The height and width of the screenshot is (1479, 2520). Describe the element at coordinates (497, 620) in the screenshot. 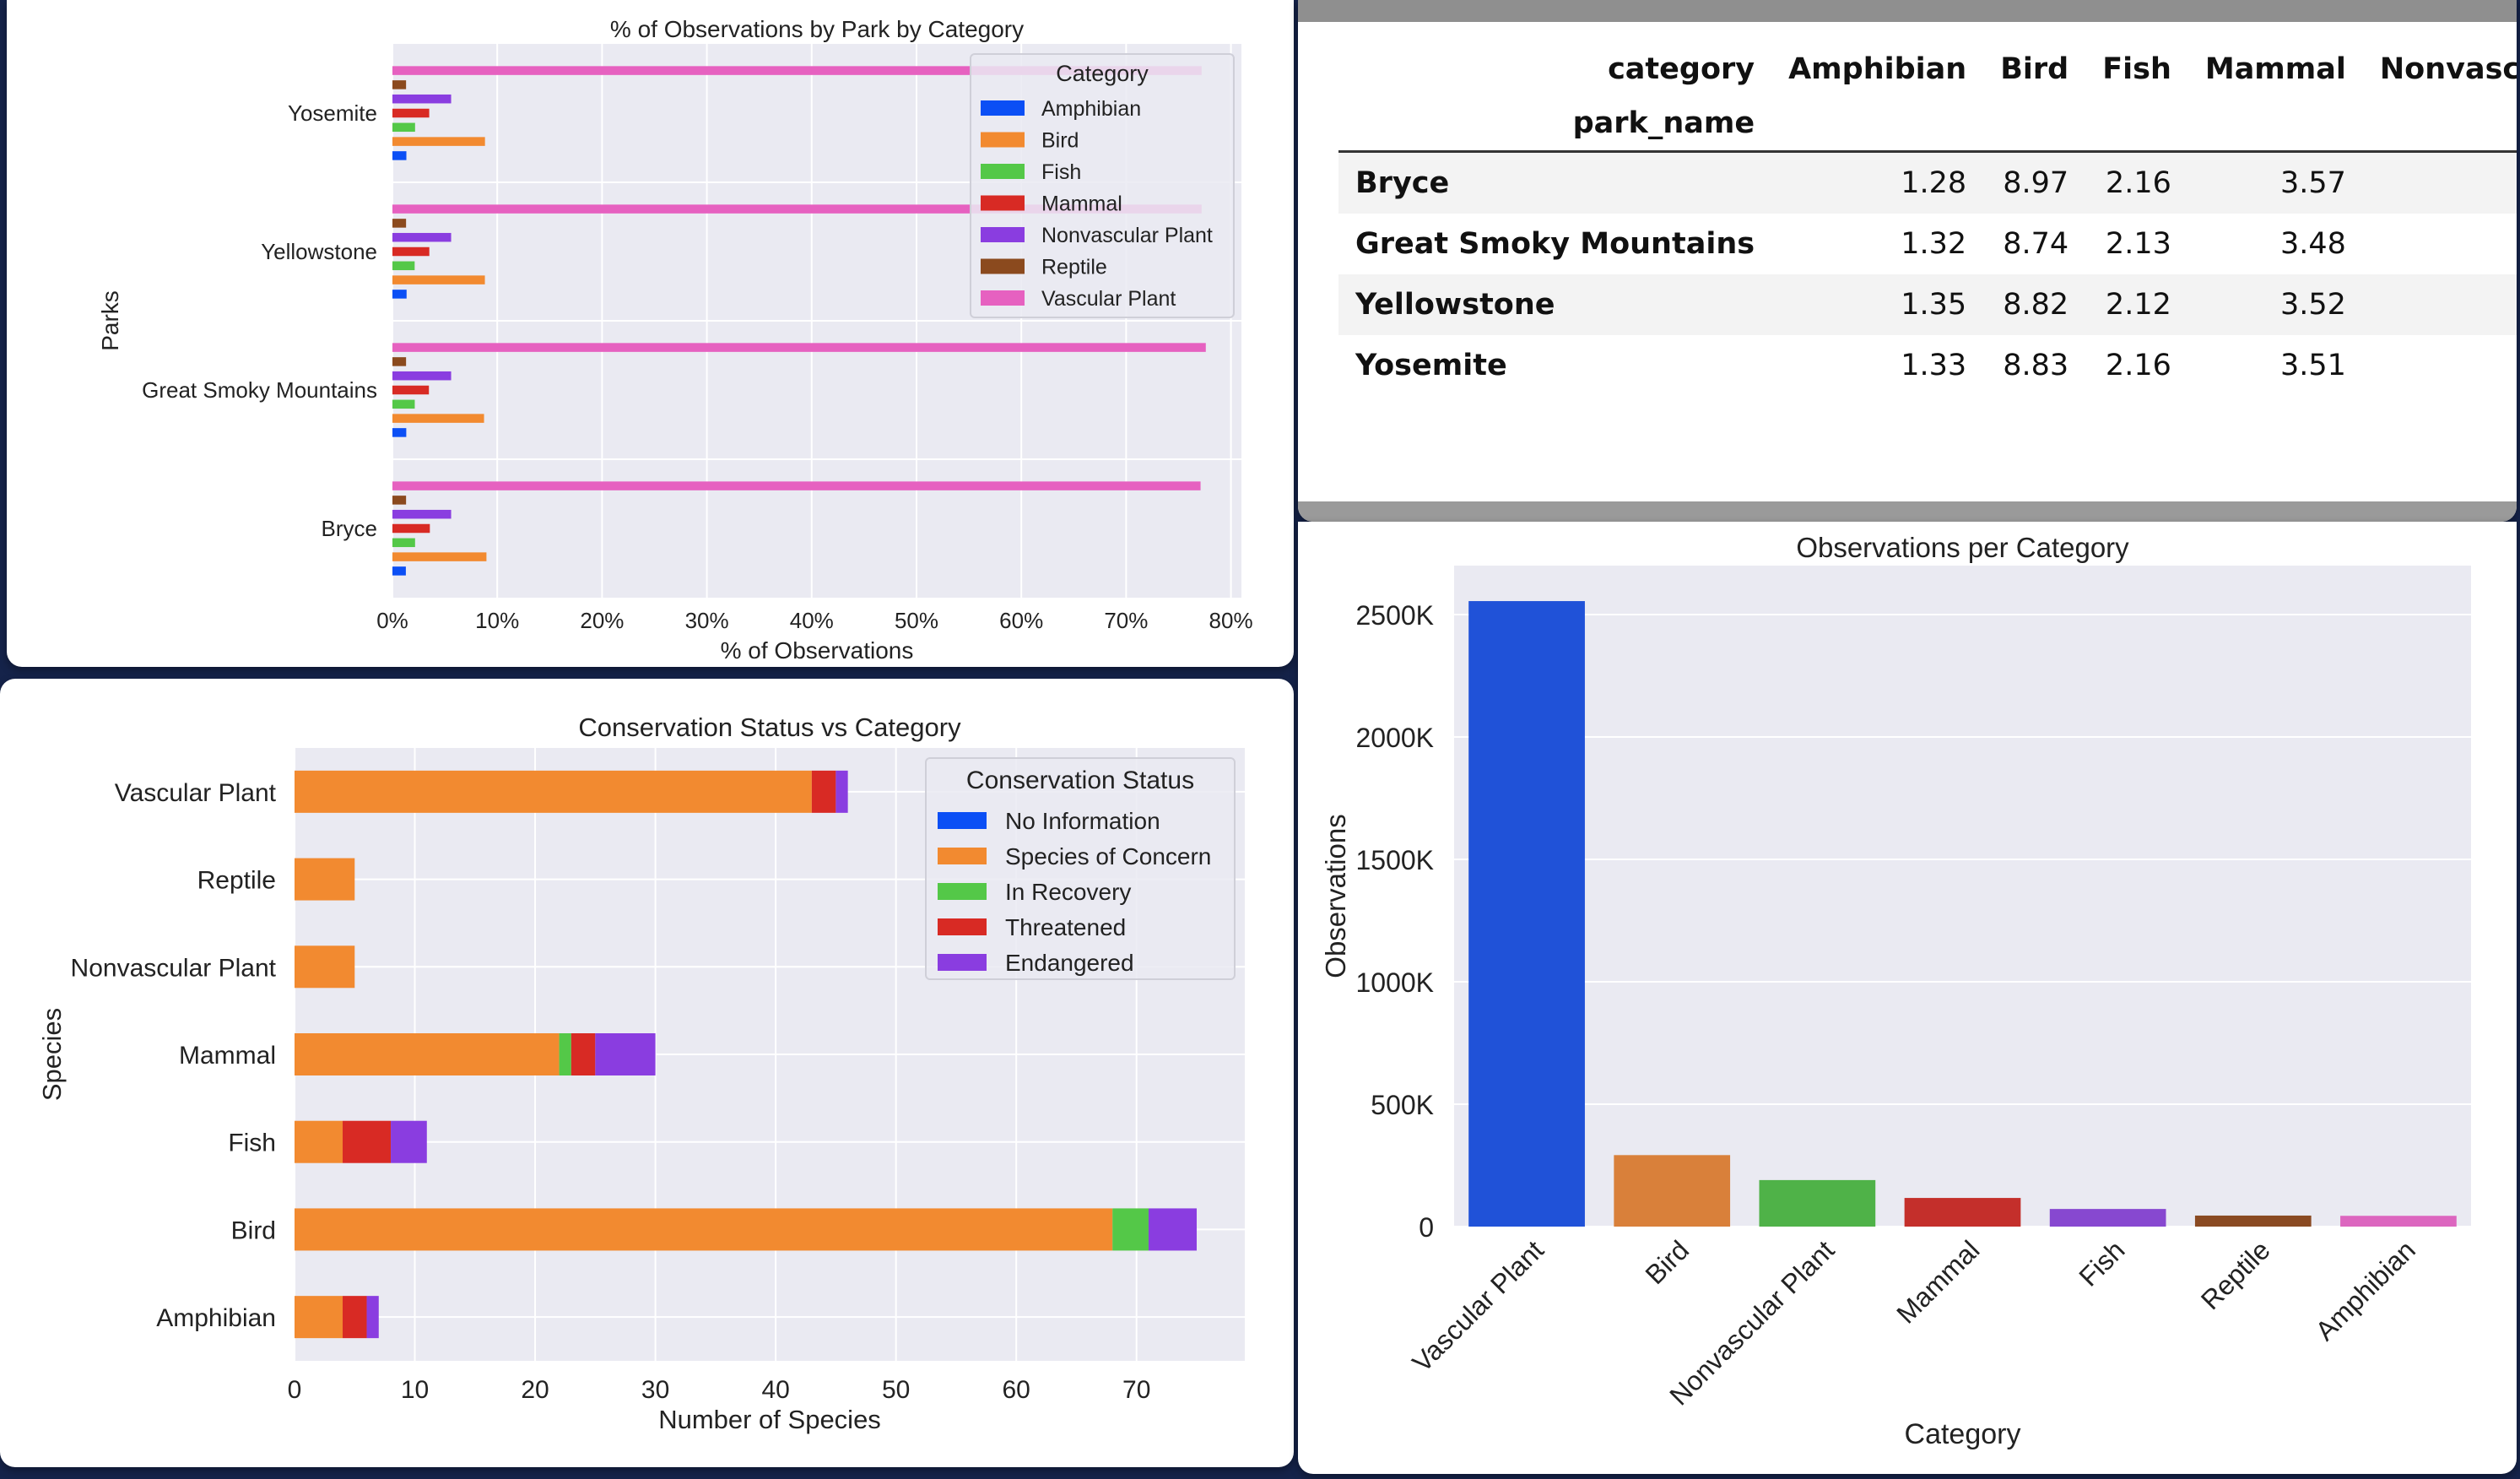

I see `x-tick-label: 10%` at that location.